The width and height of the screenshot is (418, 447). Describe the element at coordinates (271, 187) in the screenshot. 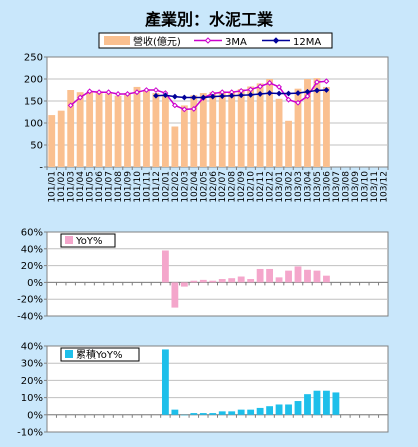

I see `x-tick-label: 102/12` at that location.